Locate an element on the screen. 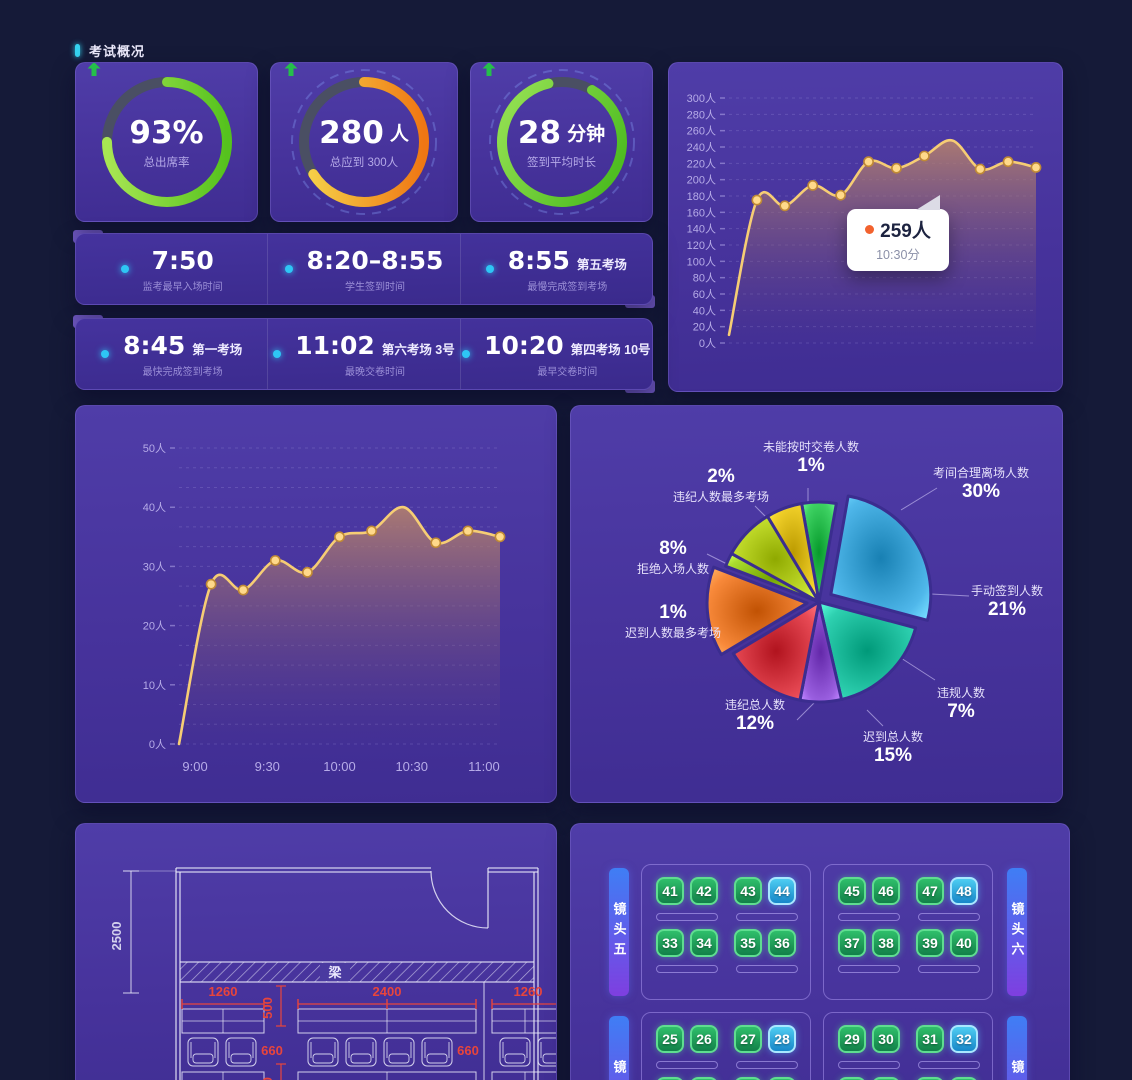 This screenshot has width=1132, height=1080. gauge-unit: 人 is located at coordinates (399, 134).